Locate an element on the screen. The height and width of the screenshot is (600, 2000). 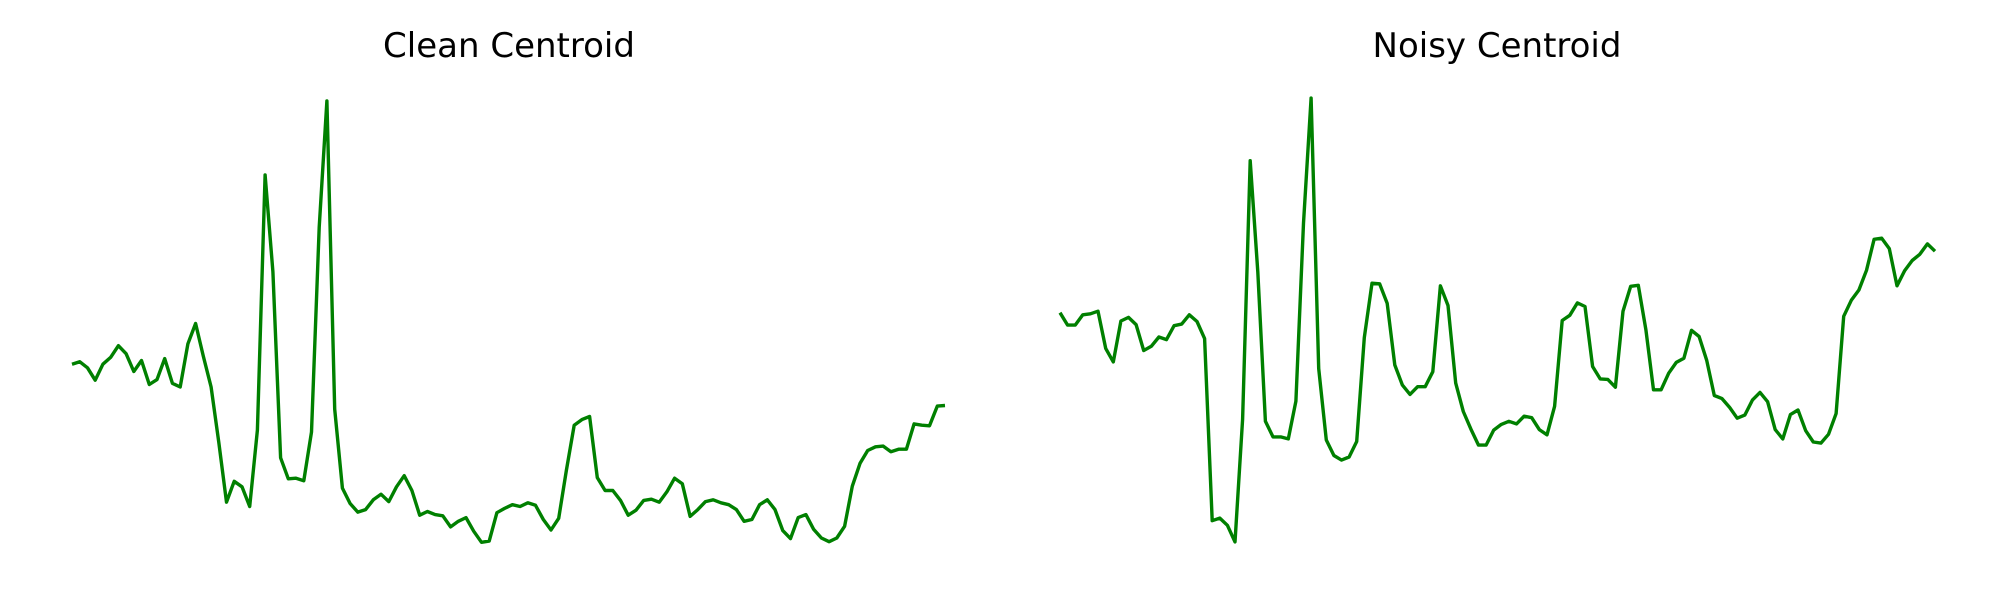
chart-title-clean: Clean Centroid is located at coordinates (509, 46).